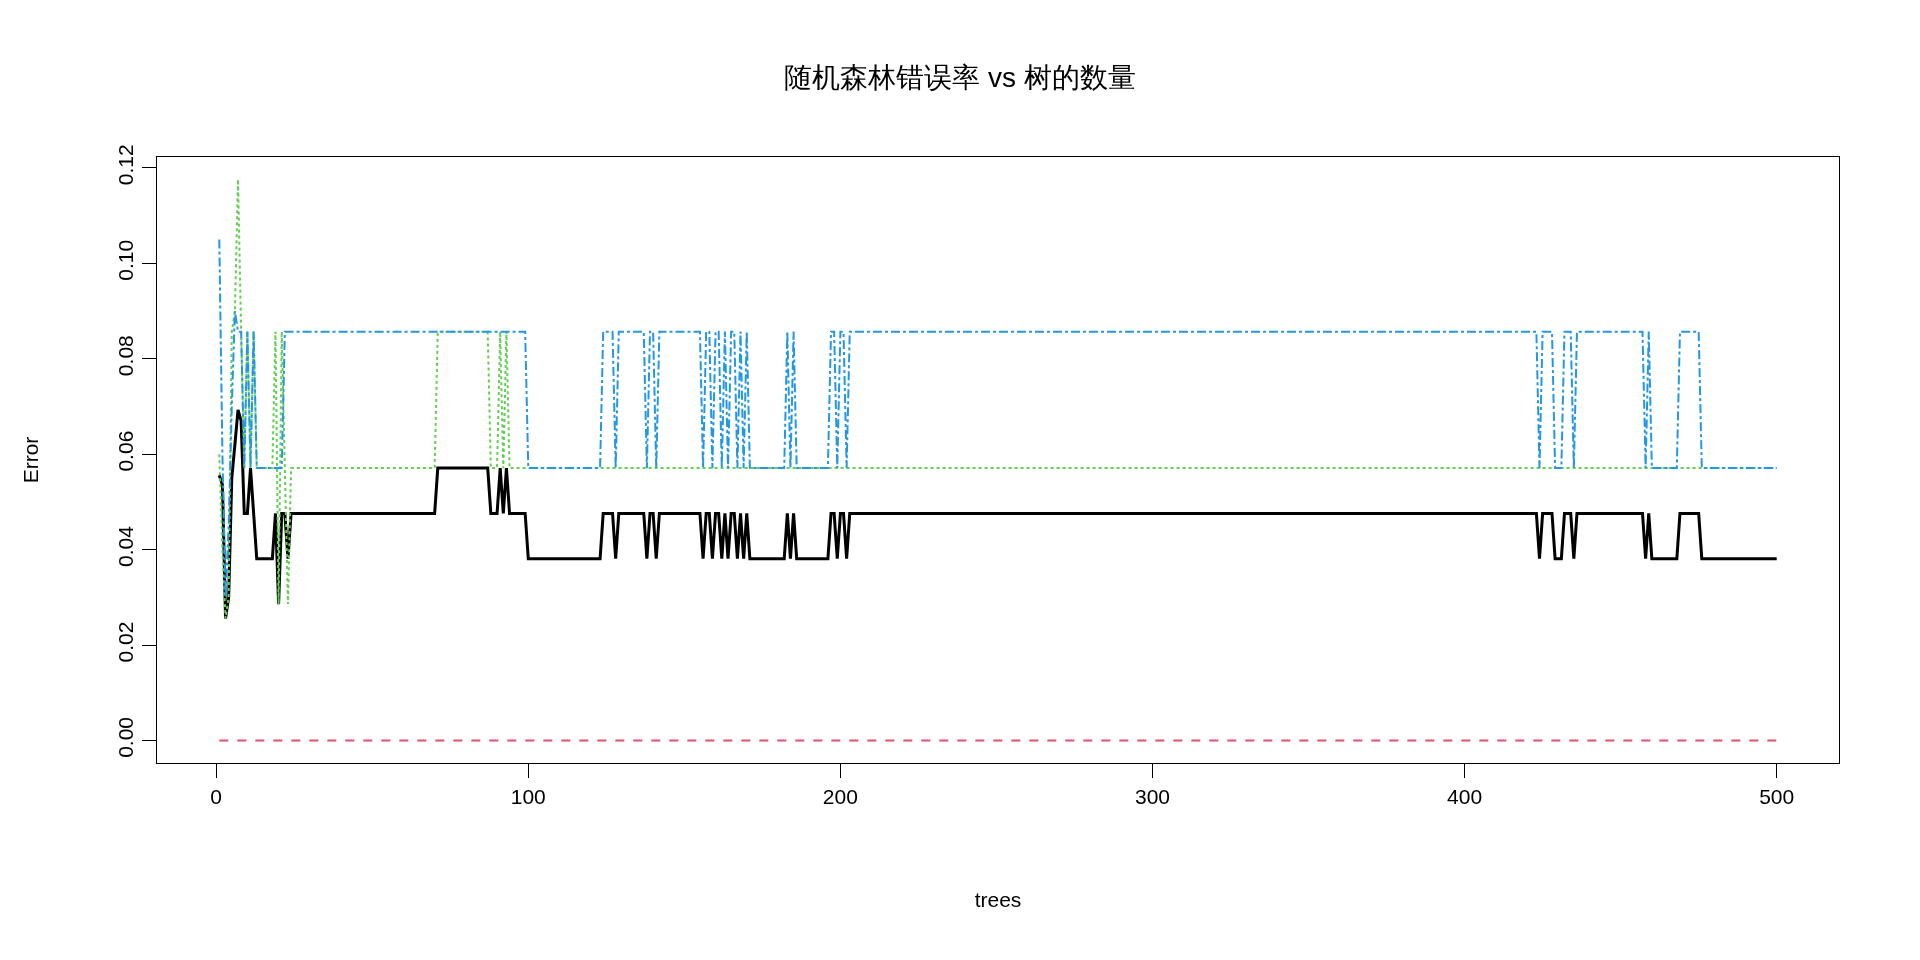 The height and width of the screenshot is (960, 1920). Describe the element at coordinates (30, 460) in the screenshot. I see `y-axis-title: Error` at that location.